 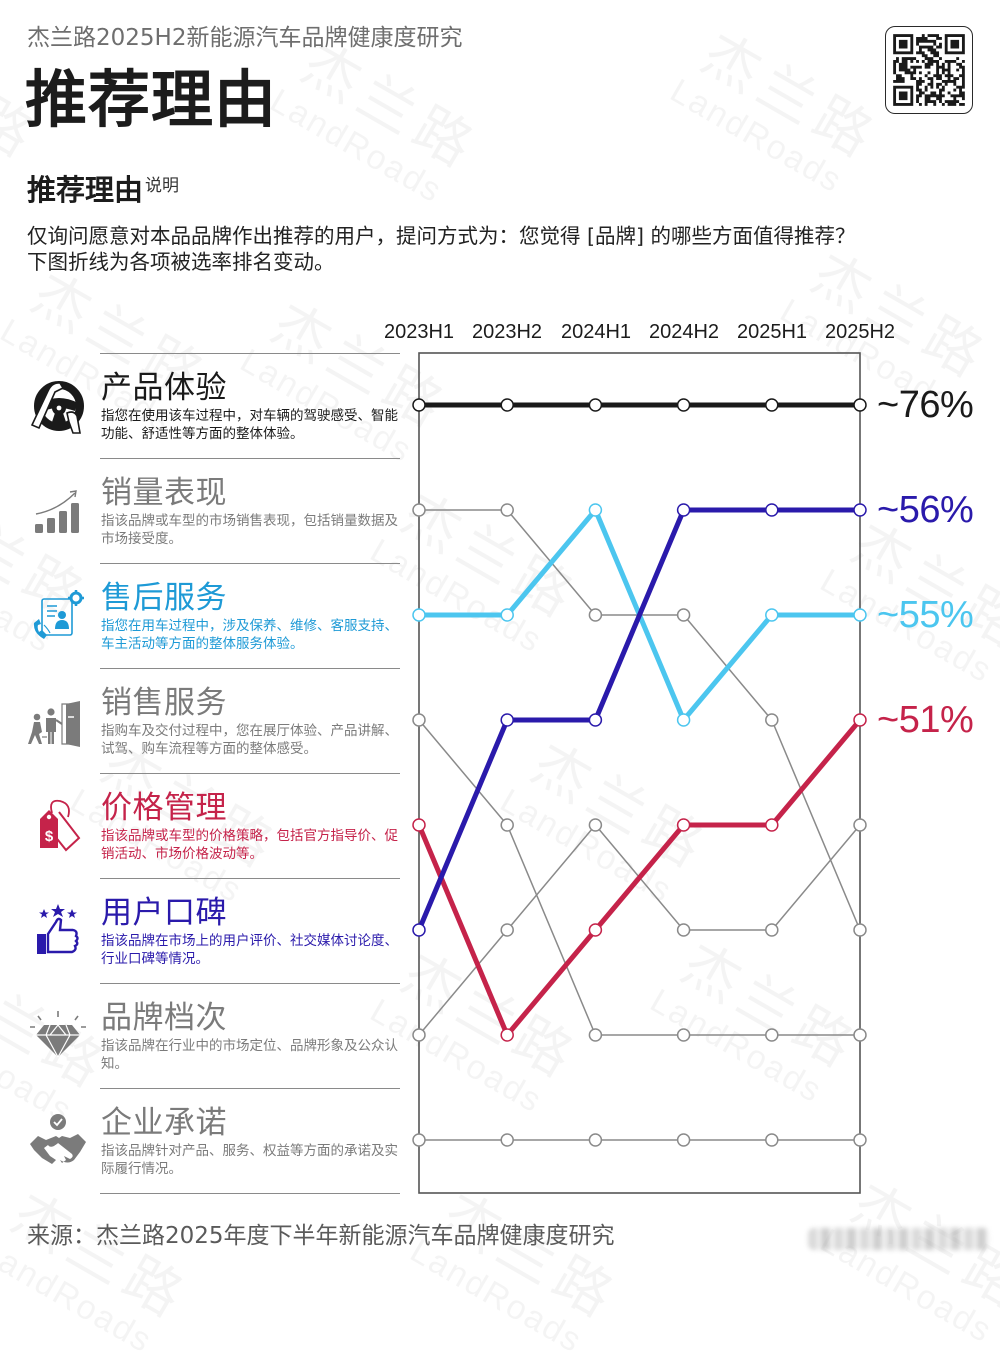 I want to click on series-user-reputation, so click(x=639, y=720).